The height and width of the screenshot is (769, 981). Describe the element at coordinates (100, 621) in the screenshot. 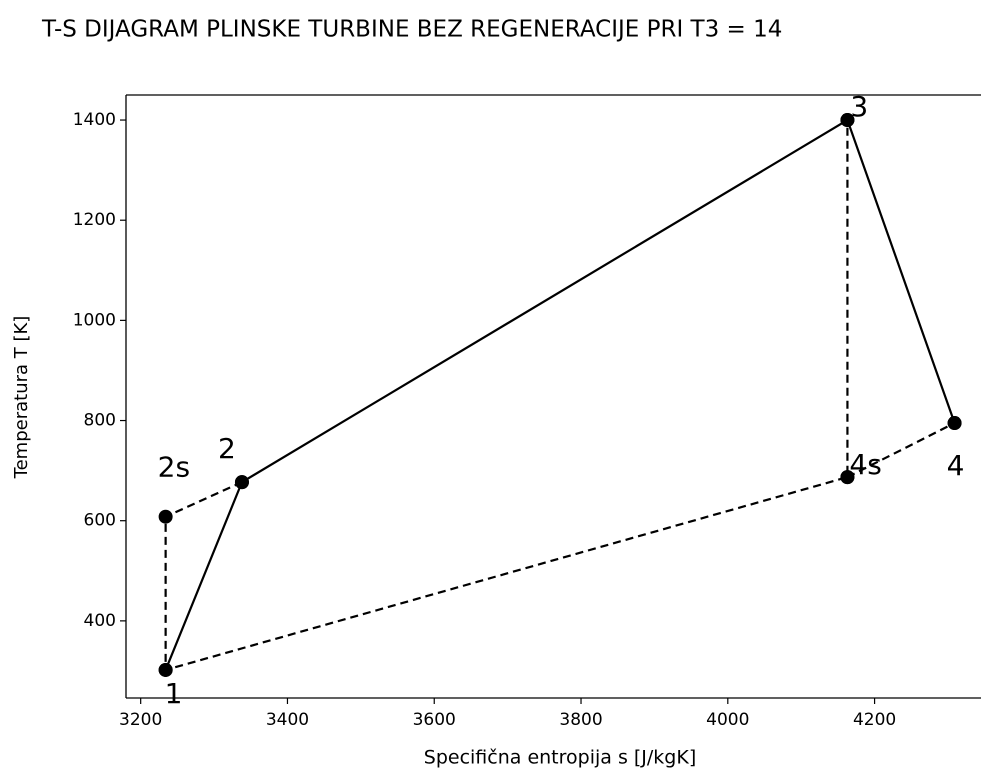

I see `y-tick-label: 400` at that location.